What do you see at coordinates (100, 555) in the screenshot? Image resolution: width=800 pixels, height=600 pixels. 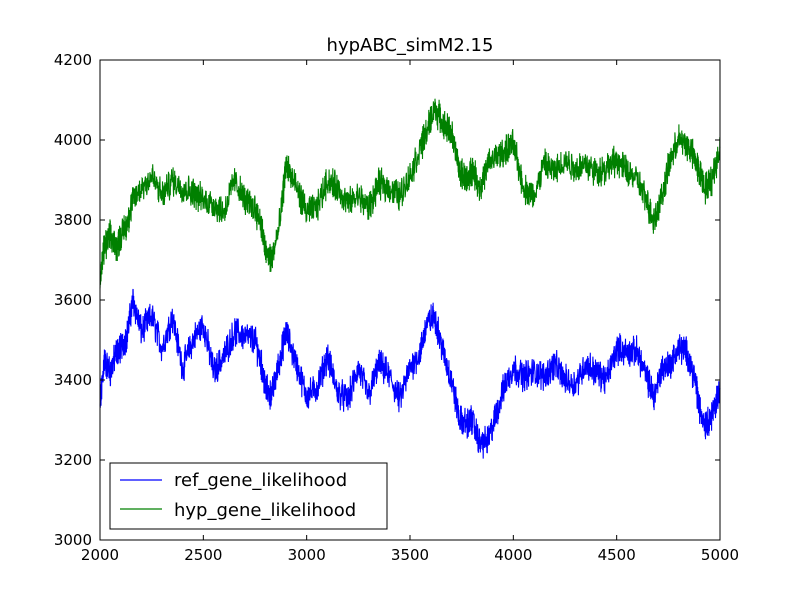 I see `x-tick-label: 2000` at bounding box center [100, 555].